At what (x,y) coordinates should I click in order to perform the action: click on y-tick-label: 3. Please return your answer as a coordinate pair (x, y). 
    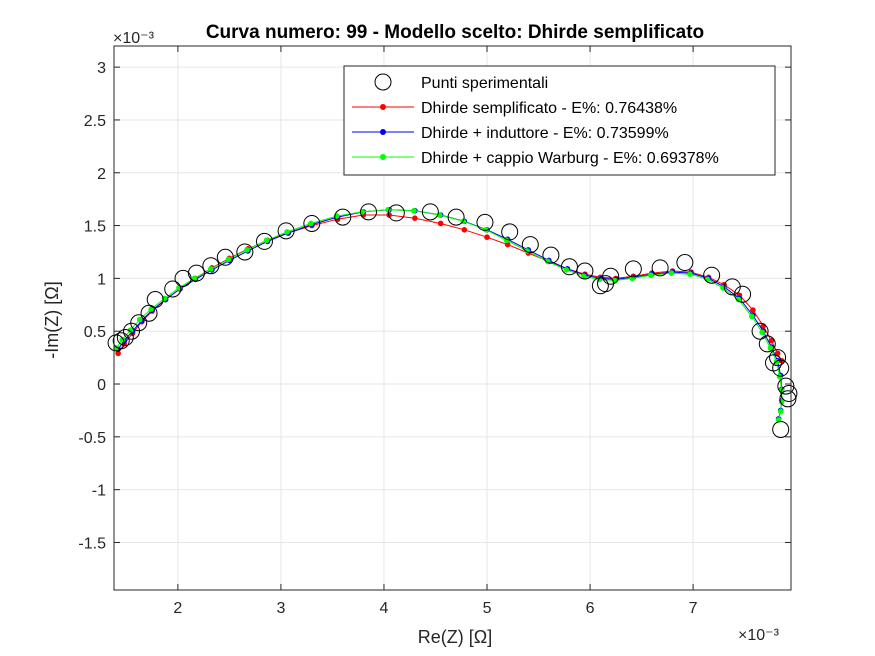
    Looking at the image, I should click on (101, 68).